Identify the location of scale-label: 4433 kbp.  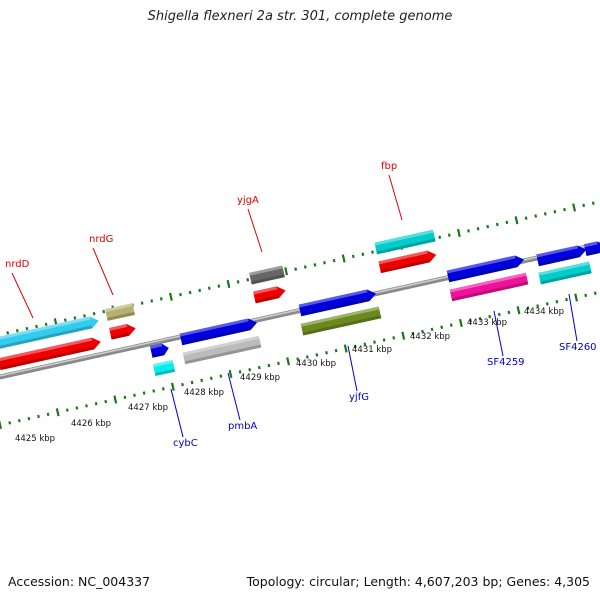
(487, 323).